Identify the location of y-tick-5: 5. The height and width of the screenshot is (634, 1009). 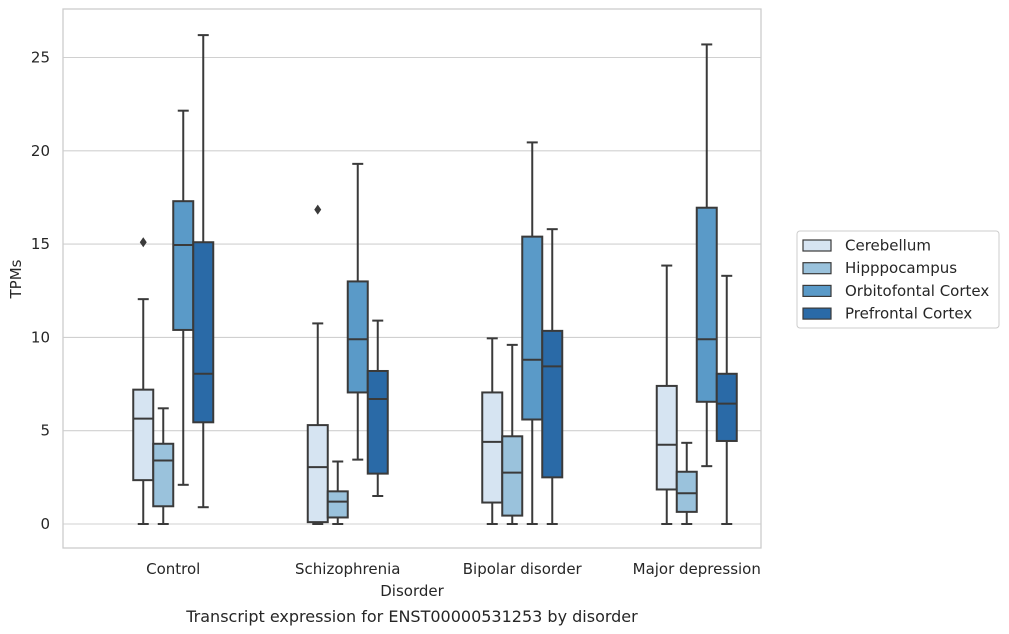
(45, 431).